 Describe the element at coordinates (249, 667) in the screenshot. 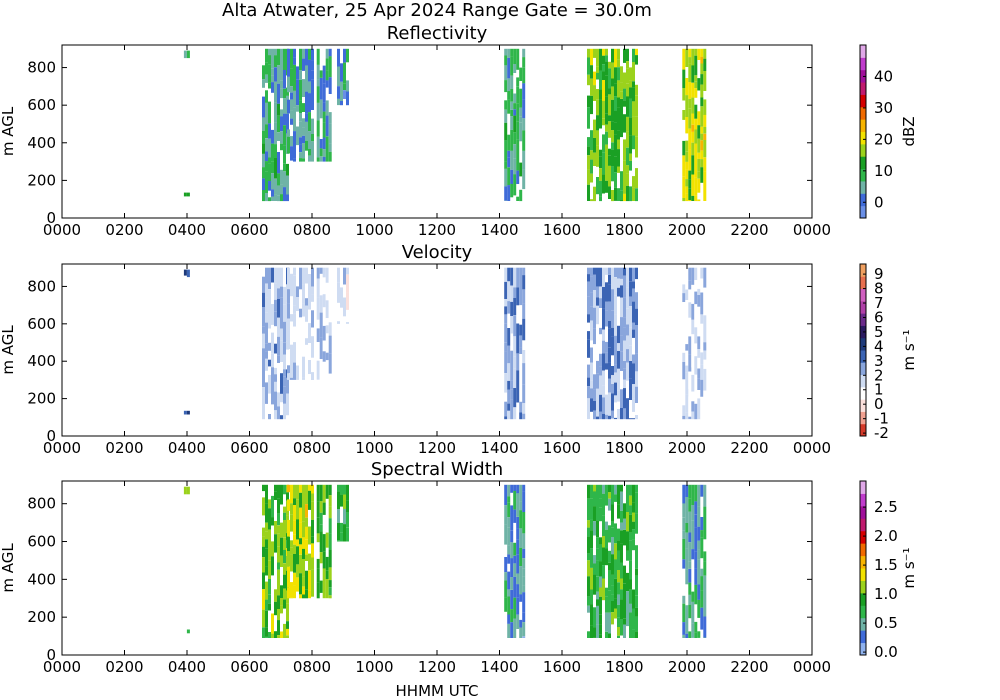

I see `x-tick-label: 0600` at that location.